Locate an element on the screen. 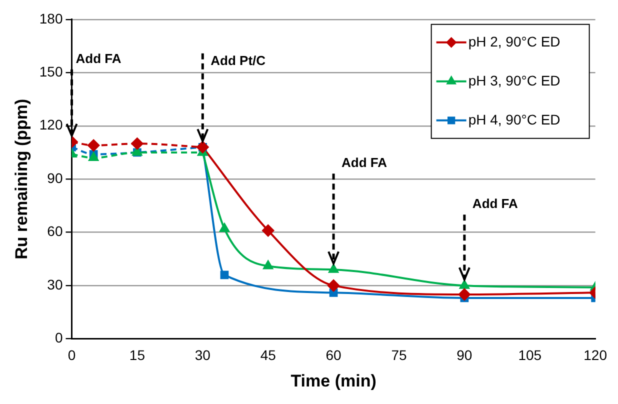  x-tick-label: 105 is located at coordinates (530, 355).